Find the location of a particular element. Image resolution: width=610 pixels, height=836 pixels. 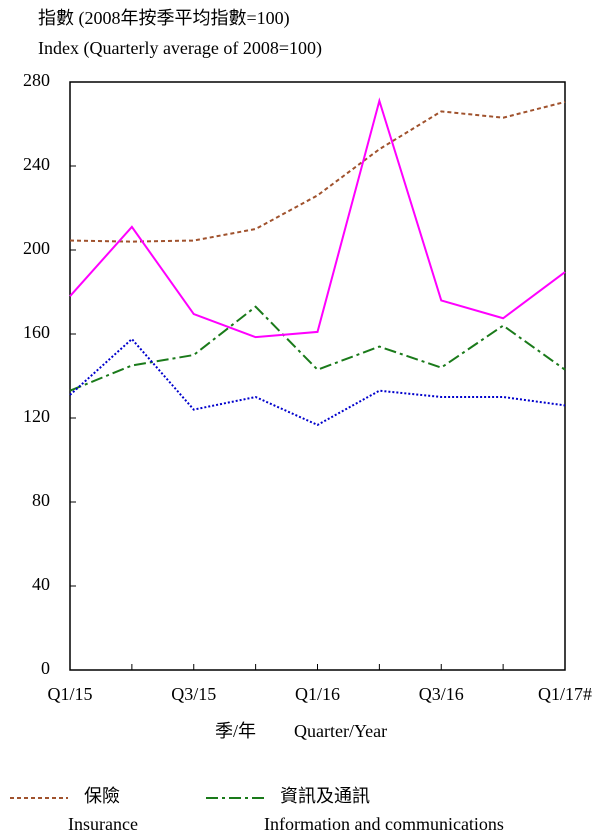

y-title-en: Index (Quarterly average of 2008=100) is located at coordinates (180, 48).